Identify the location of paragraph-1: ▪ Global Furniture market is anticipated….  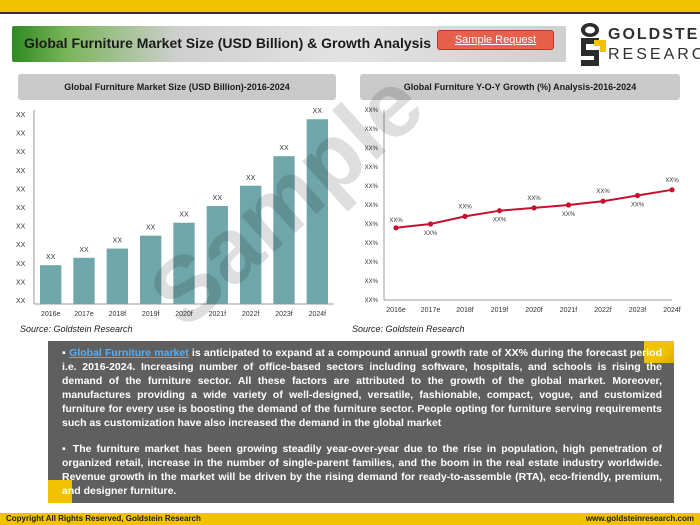
(362, 388).